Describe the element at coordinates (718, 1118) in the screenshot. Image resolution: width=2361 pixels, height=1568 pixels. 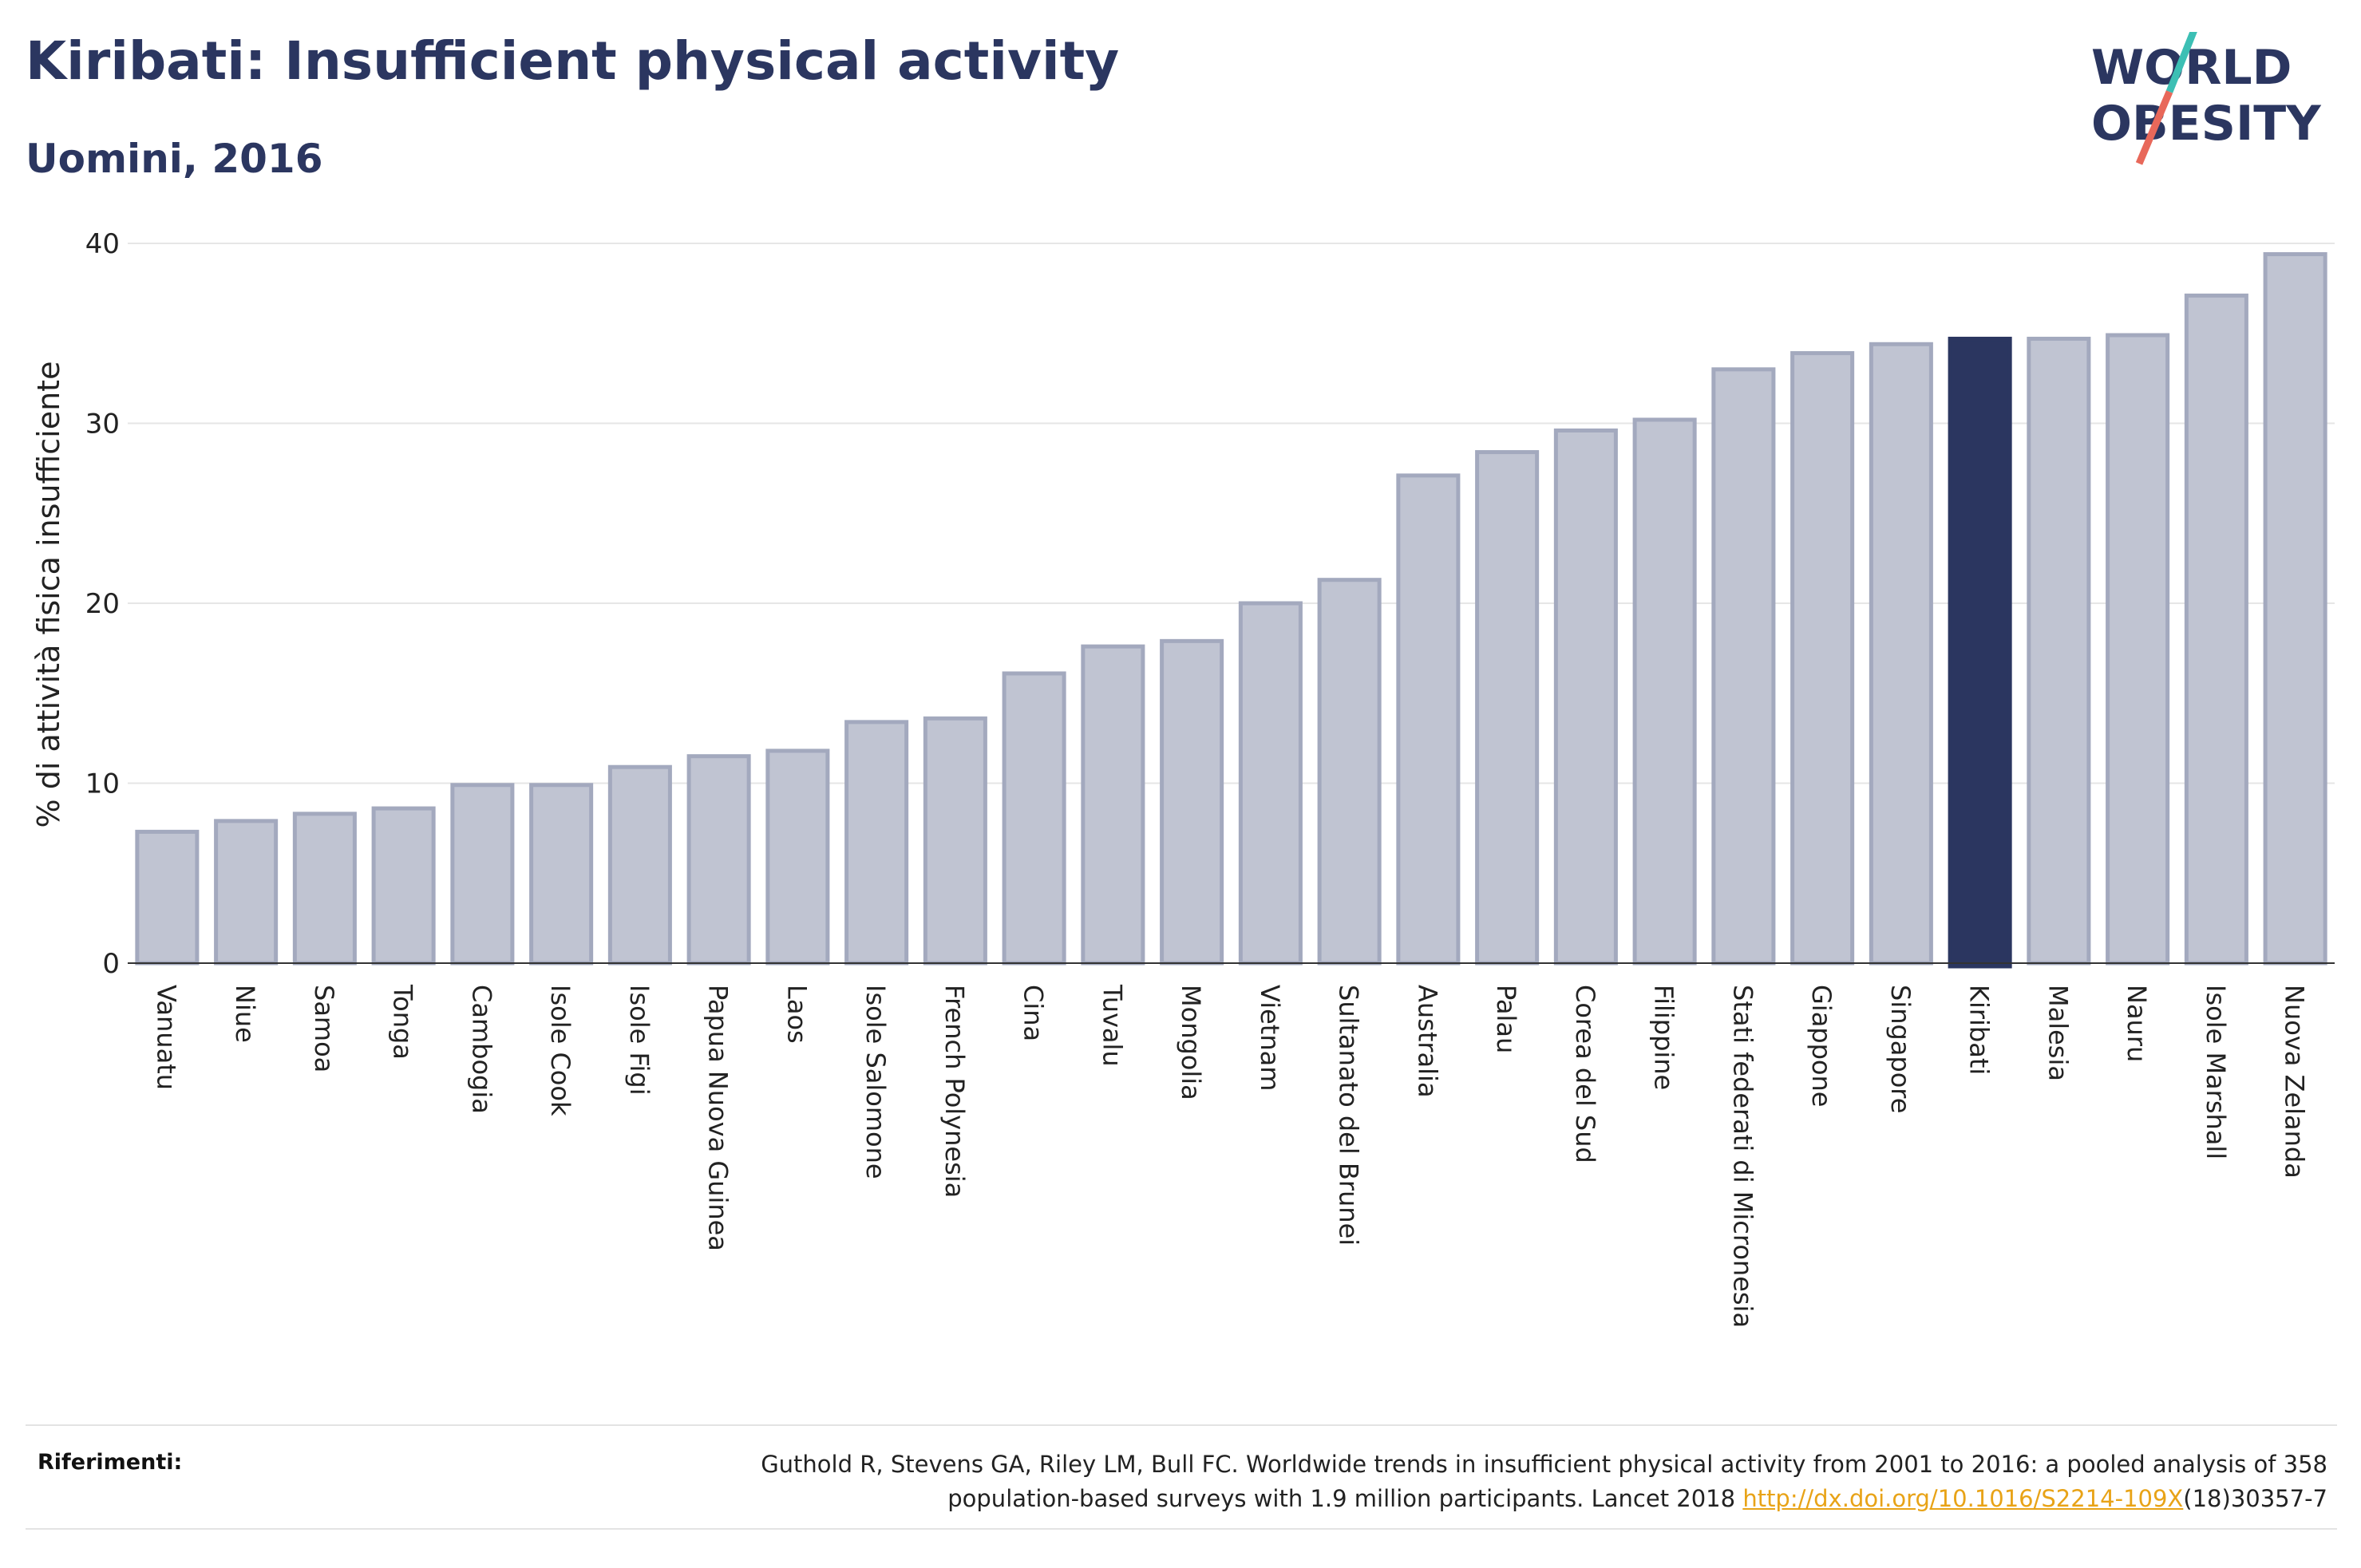
I see `x-tick-label: Papua Nuova Guinea` at that location.